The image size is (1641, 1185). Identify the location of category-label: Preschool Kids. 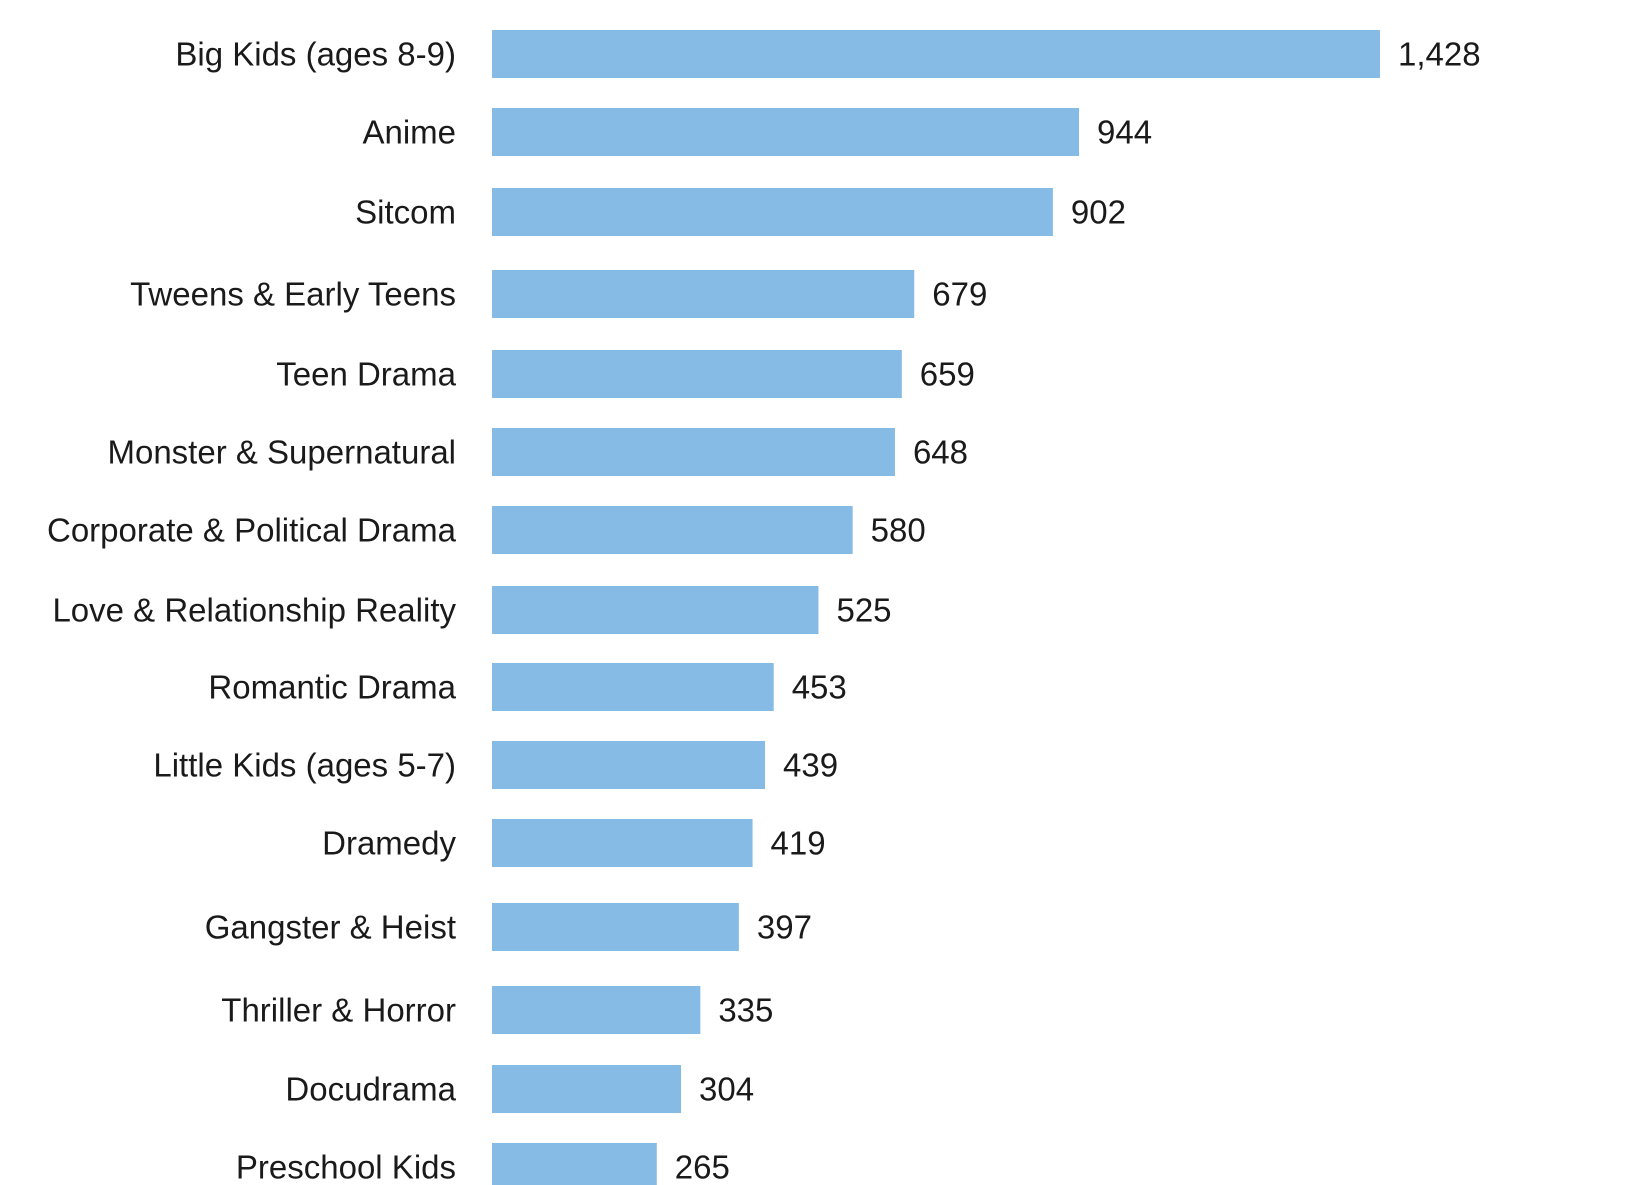
(346, 1167).